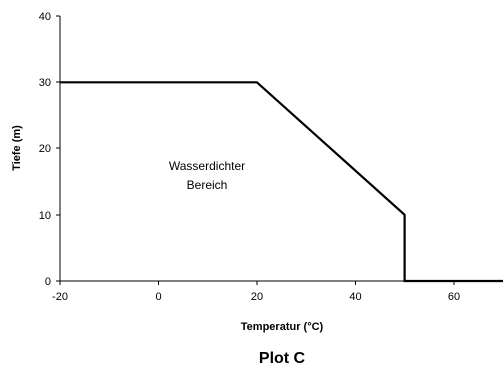  Describe the element at coordinates (158, 297) in the screenshot. I see `x-tick-label-0: 0` at that location.